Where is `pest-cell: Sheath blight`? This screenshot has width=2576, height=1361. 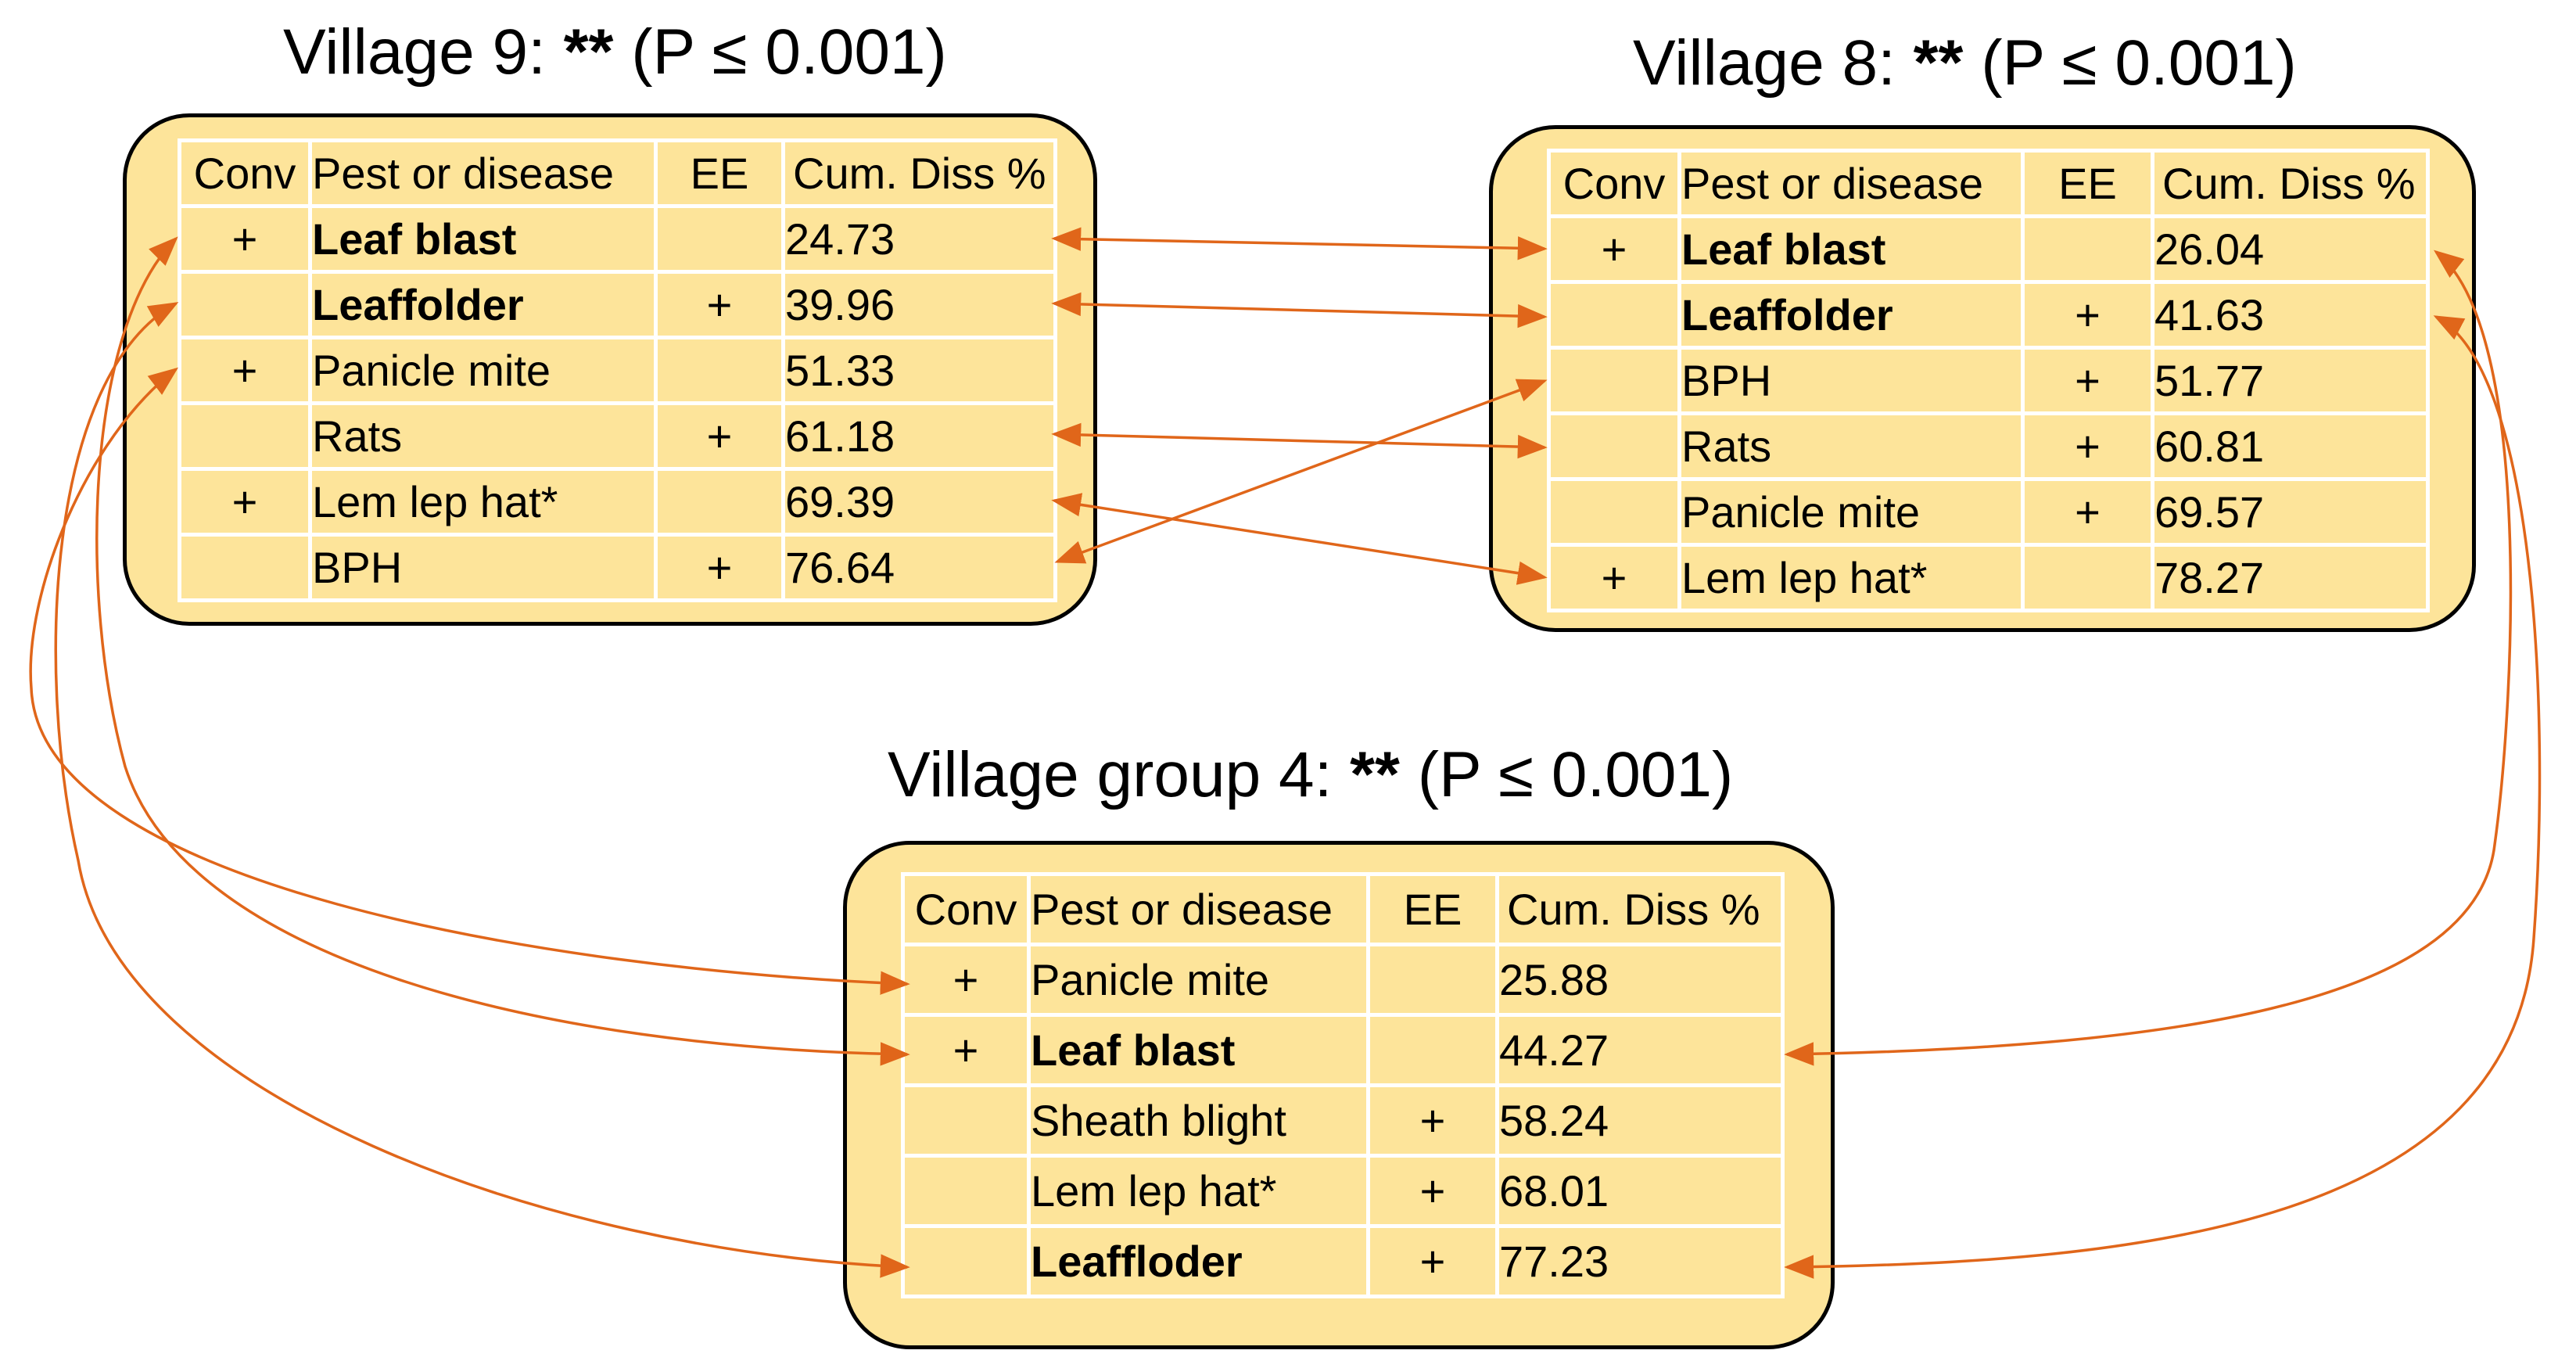 pest-cell: Sheath blight is located at coordinates (1198, 1120).